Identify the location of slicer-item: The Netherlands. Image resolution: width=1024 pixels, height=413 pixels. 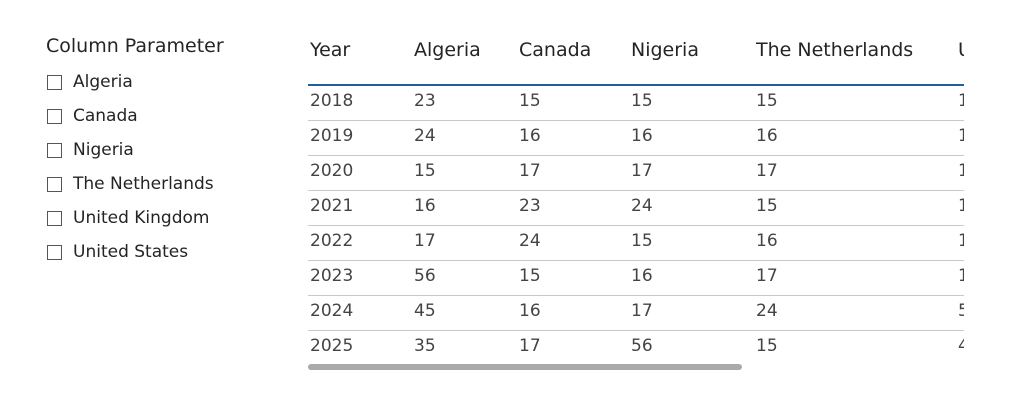
(130, 184).